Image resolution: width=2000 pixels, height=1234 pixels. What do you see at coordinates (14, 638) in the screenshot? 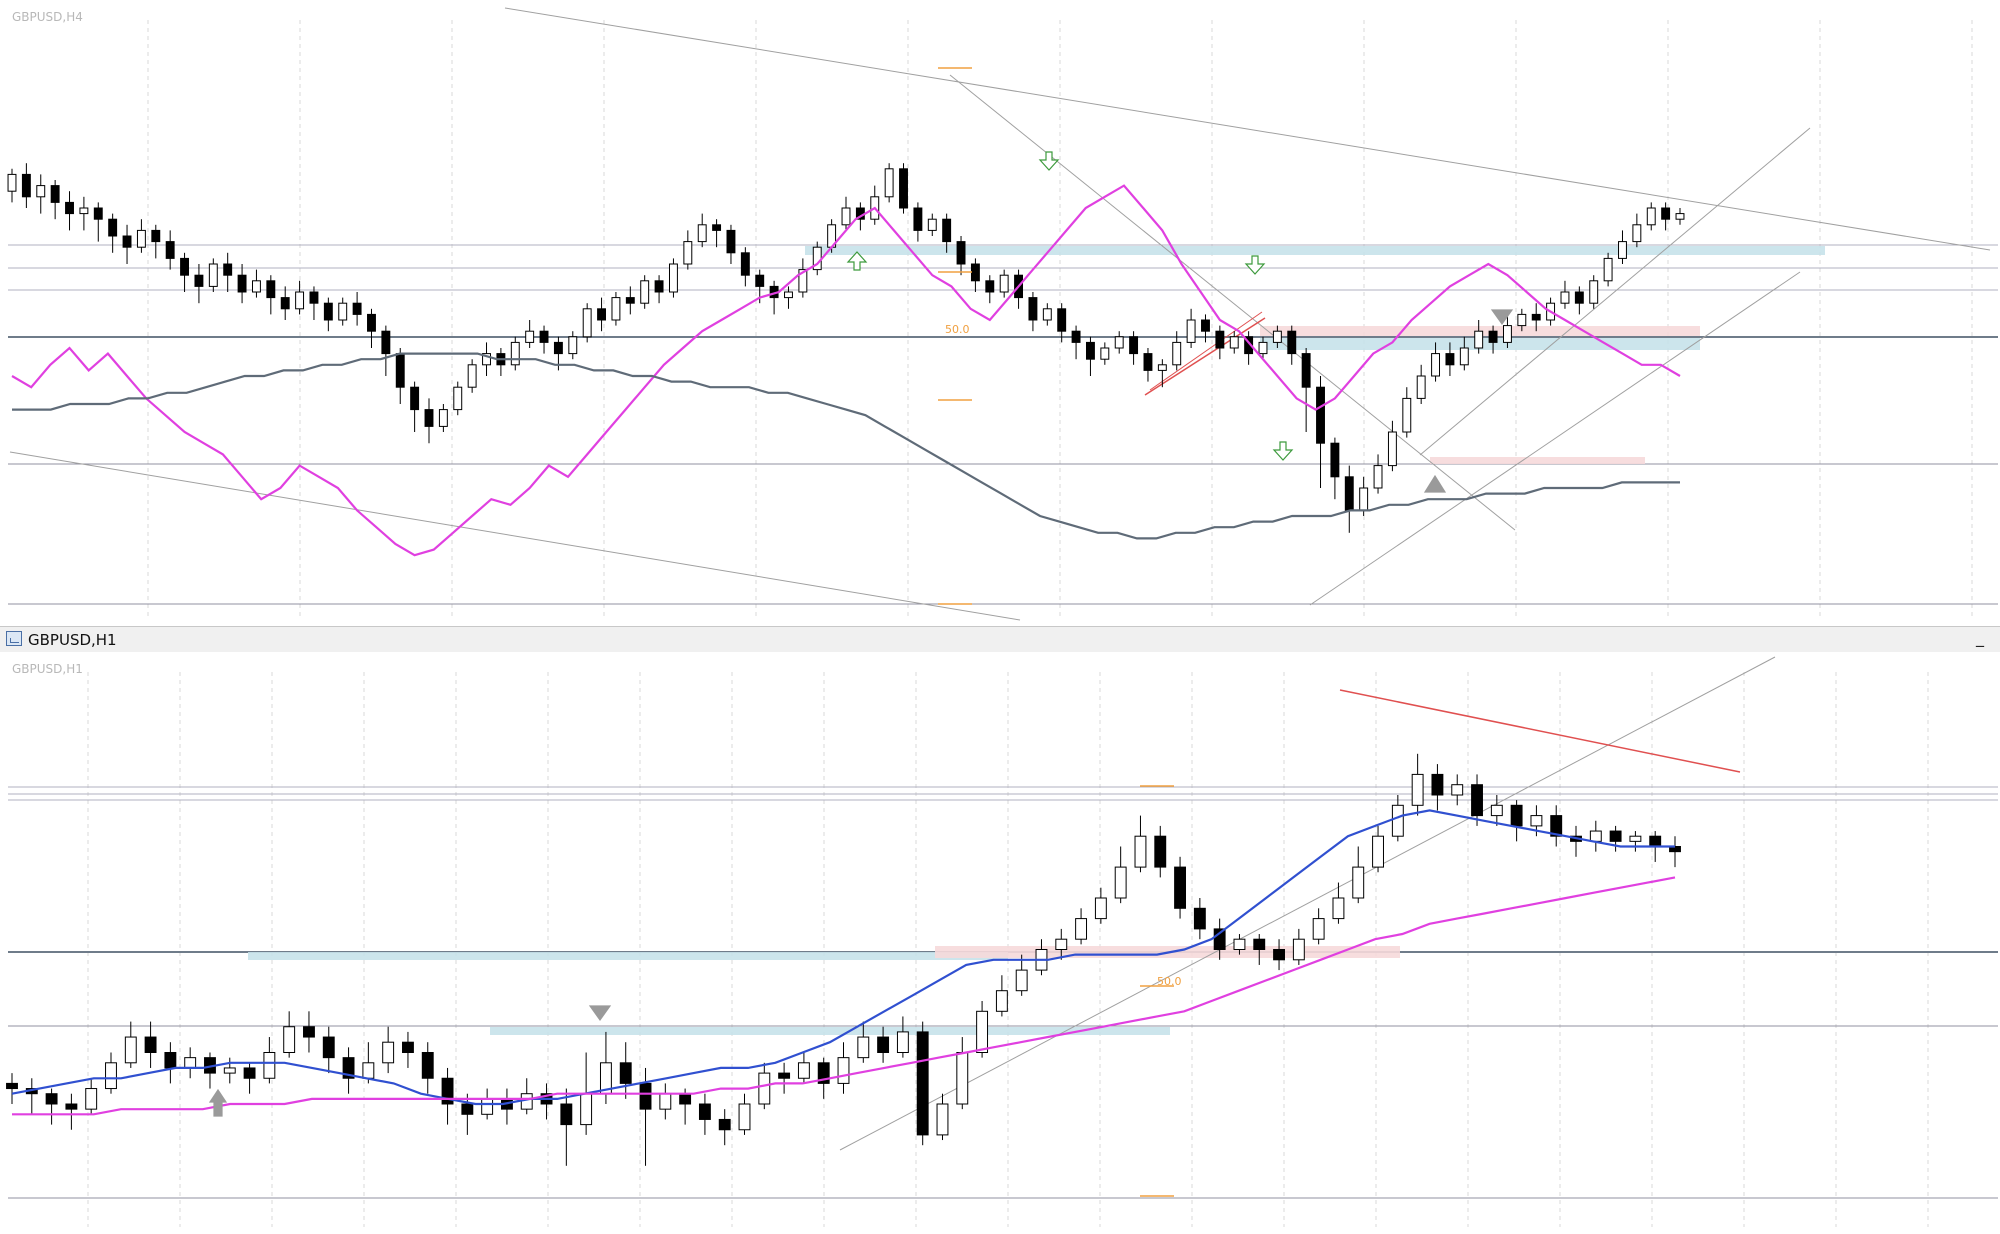
I see `chart-window-icon` at bounding box center [14, 638].